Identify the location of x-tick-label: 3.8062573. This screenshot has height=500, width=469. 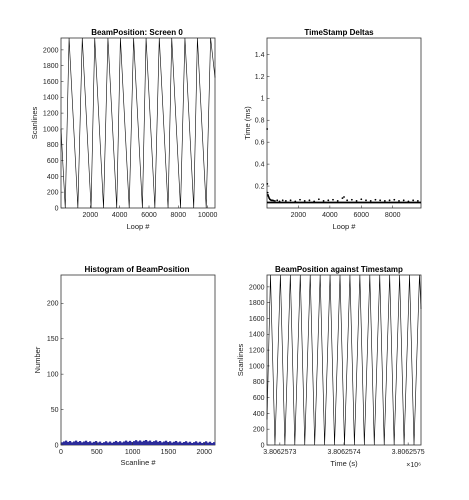
(279, 452).